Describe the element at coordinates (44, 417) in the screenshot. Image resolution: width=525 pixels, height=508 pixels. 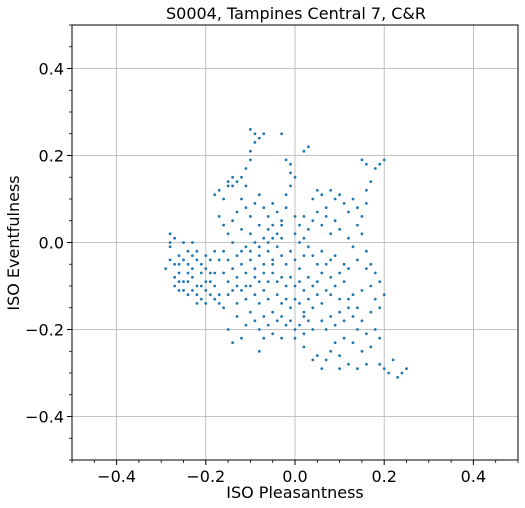
I see `y-tick-label: −0.4` at that location.